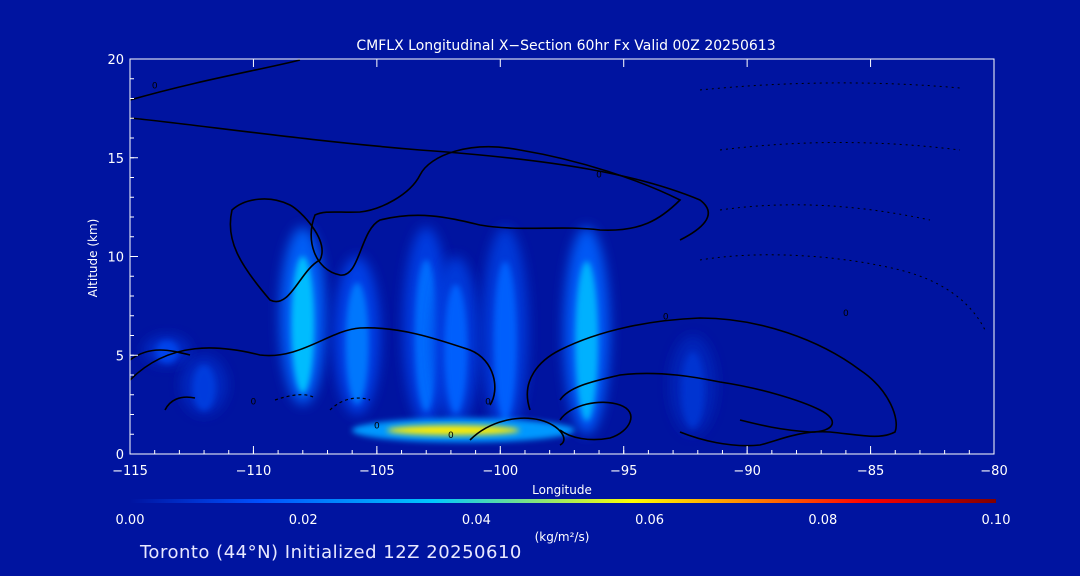 This screenshot has width=1080, height=576. What do you see at coordinates (623, 471) in the screenshot?
I see `x-tick-label: −95` at bounding box center [623, 471].